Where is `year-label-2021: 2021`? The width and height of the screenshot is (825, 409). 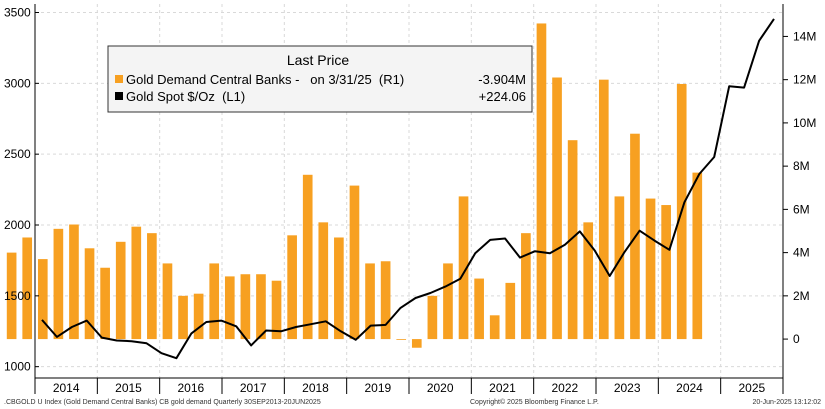
year-label-2021: 2021 is located at coordinates (502, 388).